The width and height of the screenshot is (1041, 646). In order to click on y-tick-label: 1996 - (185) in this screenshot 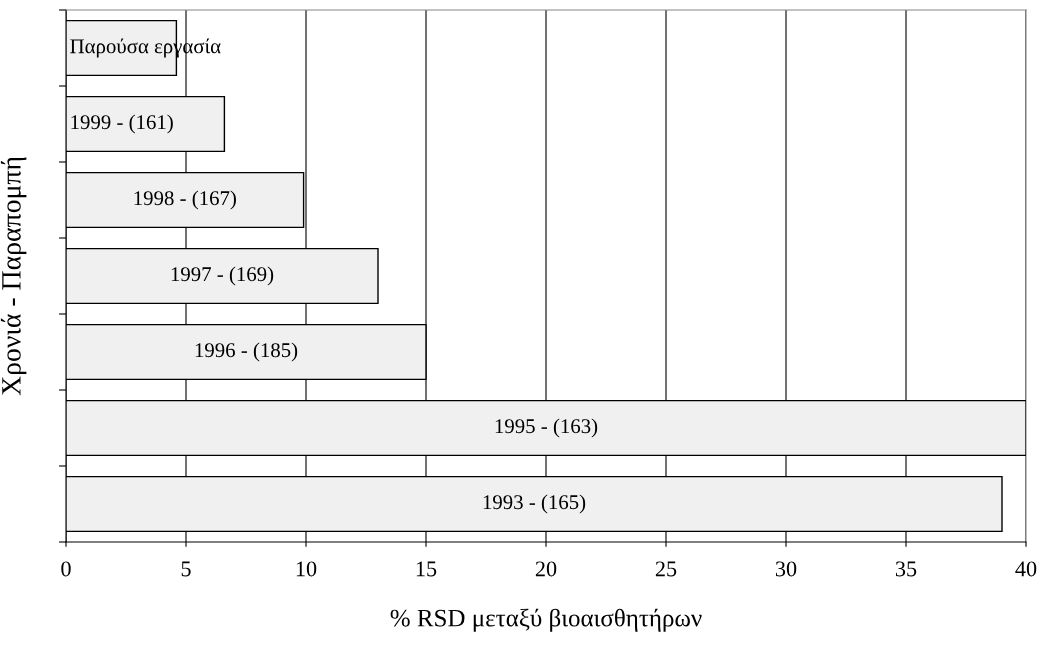, I will do `click(246, 352)`.